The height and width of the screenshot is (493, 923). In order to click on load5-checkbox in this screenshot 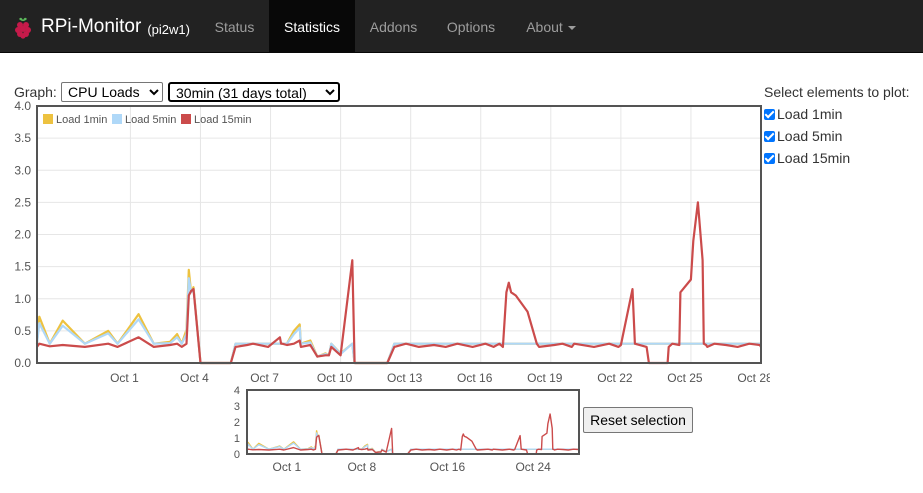, I will do `click(769, 136)`.